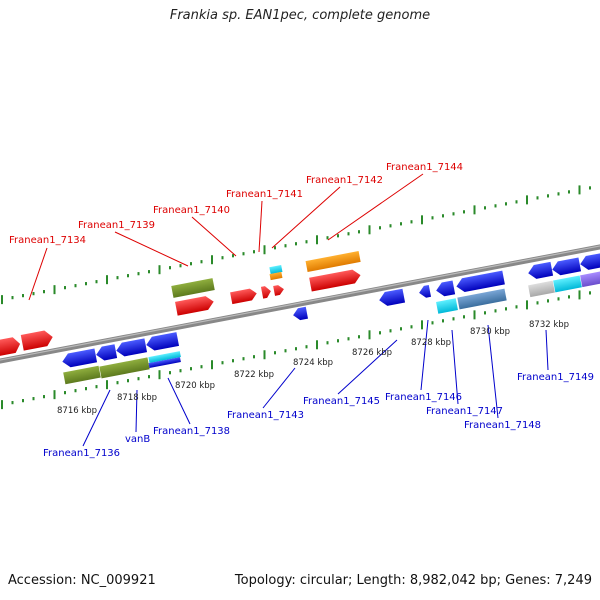 Image resolution: width=600 pixels, height=600 pixels. Describe the element at coordinates (341, 401) in the screenshot. I see `gene-label-reverse: Franean1_7145` at that location.